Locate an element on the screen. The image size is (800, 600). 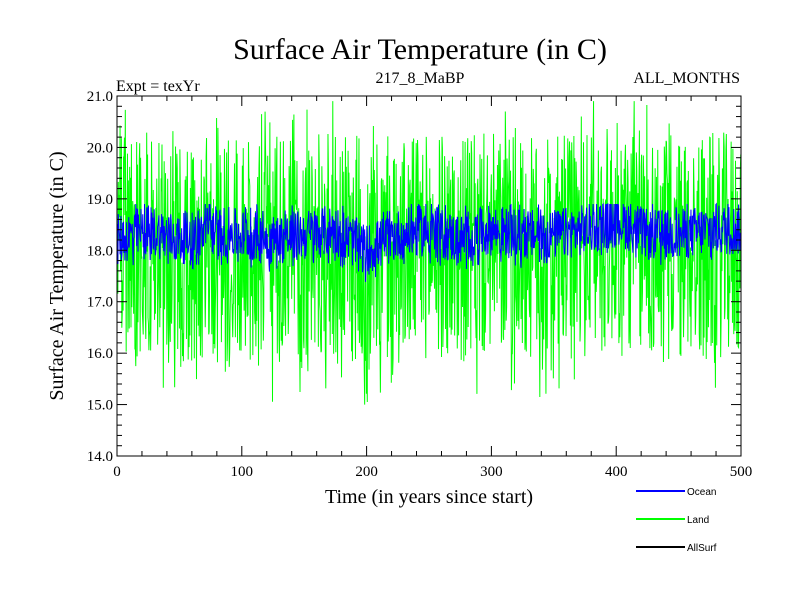
x-axis-label: Time (in years since start) is located at coordinates (429, 497).